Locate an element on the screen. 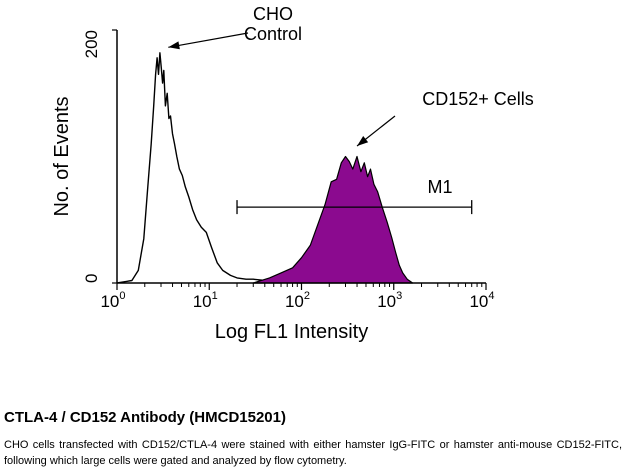  x-axis-label: Log FL1 Intensity is located at coordinates (291, 332).